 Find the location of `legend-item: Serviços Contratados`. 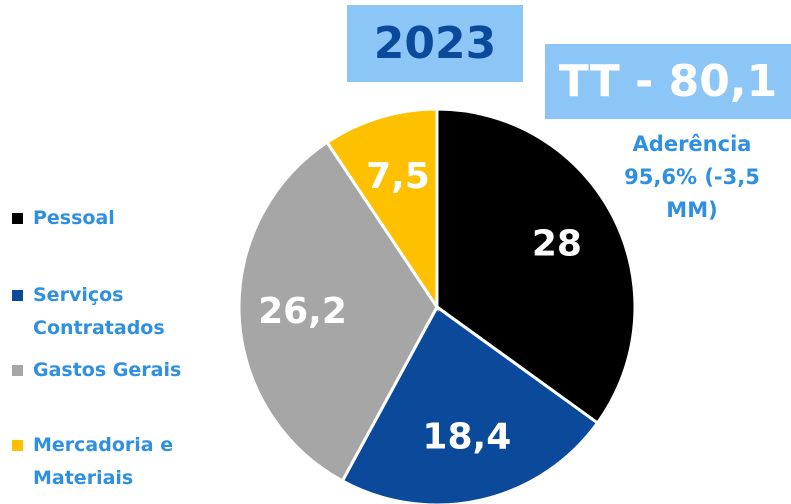

legend-item: Serviços Contratados is located at coordinates (107, 312).